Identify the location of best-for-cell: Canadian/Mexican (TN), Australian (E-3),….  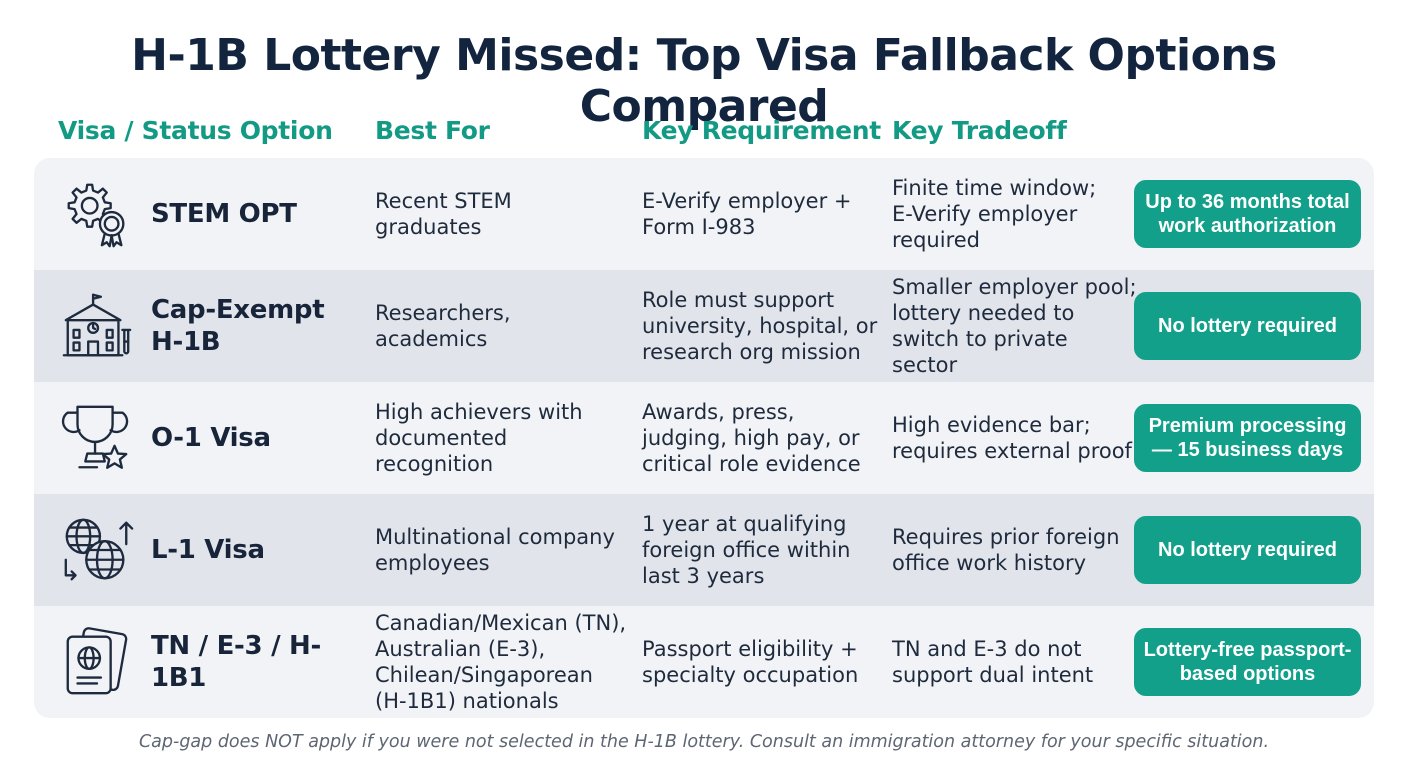
(501, 662).